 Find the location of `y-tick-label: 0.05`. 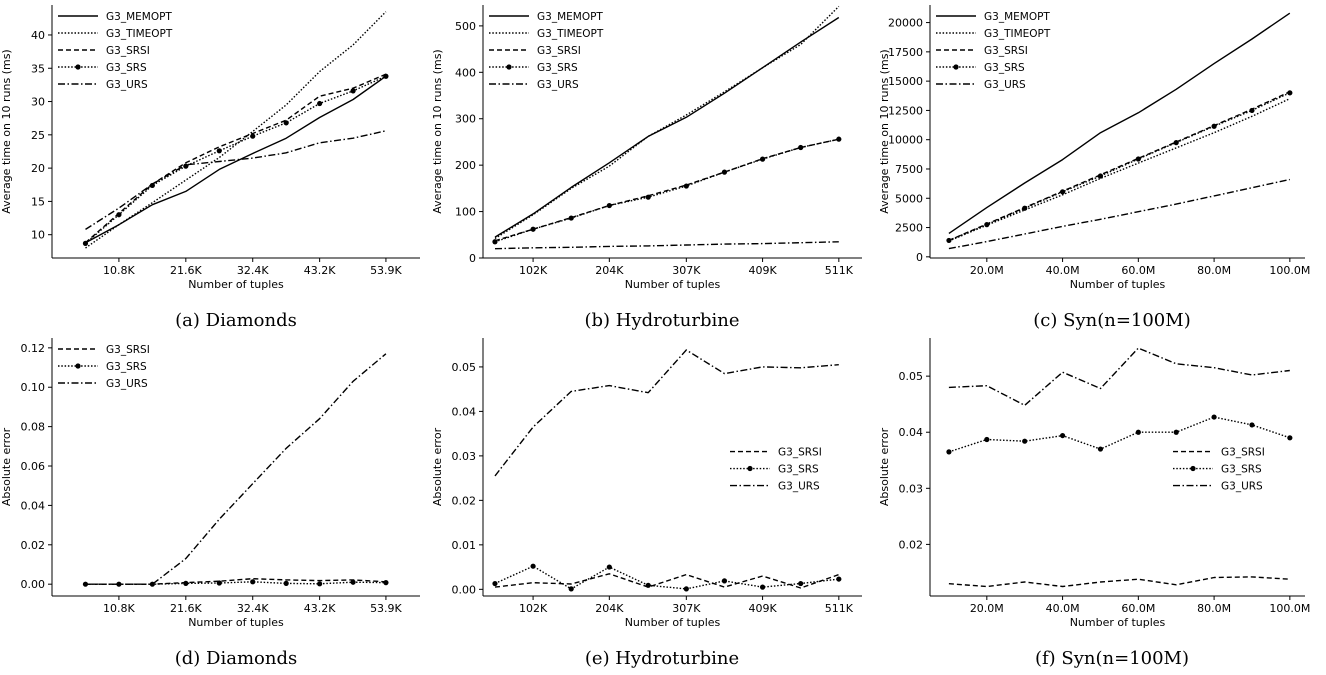

y-tick-label: 0.05 is located at coordinates (464, 367).